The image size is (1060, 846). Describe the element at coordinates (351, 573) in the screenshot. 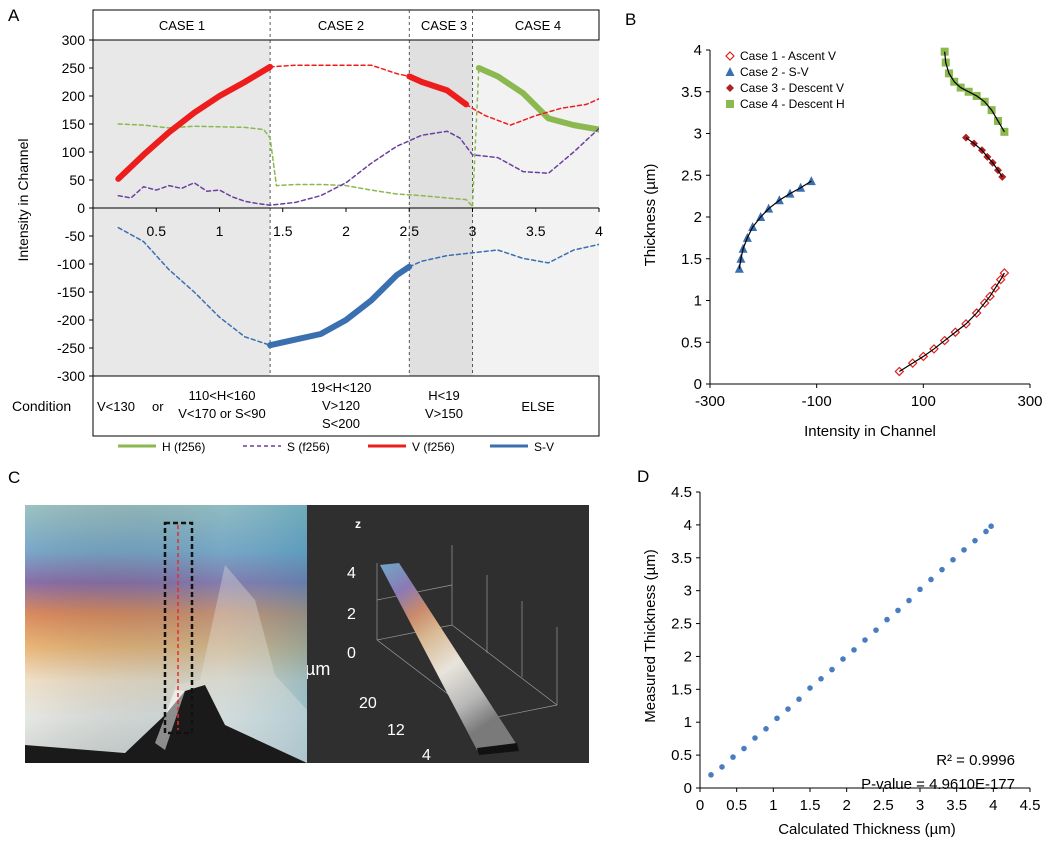

I see `z-tick-4: 4` at that location.